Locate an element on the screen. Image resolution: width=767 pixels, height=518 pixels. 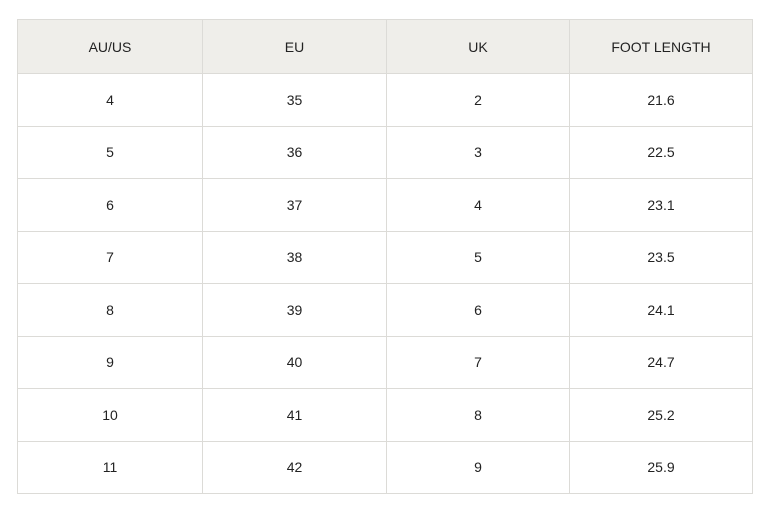
table-cell: 23.5 is located at coordinates (661, 257).